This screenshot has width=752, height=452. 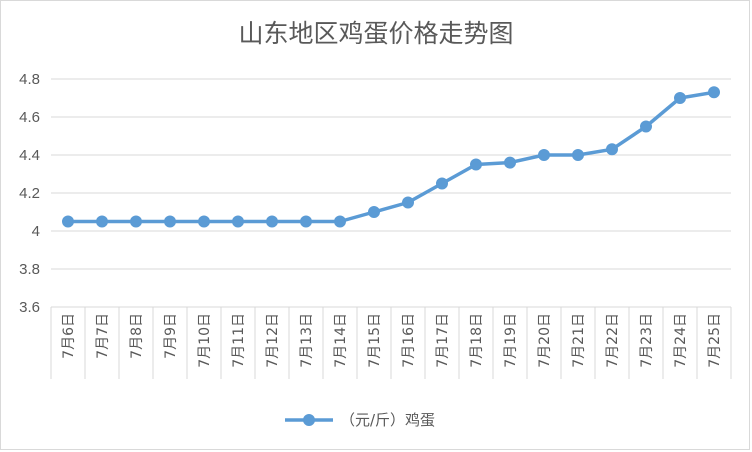 I want to click on x-tick-label: 7月7日, so click(x=103, y=336).